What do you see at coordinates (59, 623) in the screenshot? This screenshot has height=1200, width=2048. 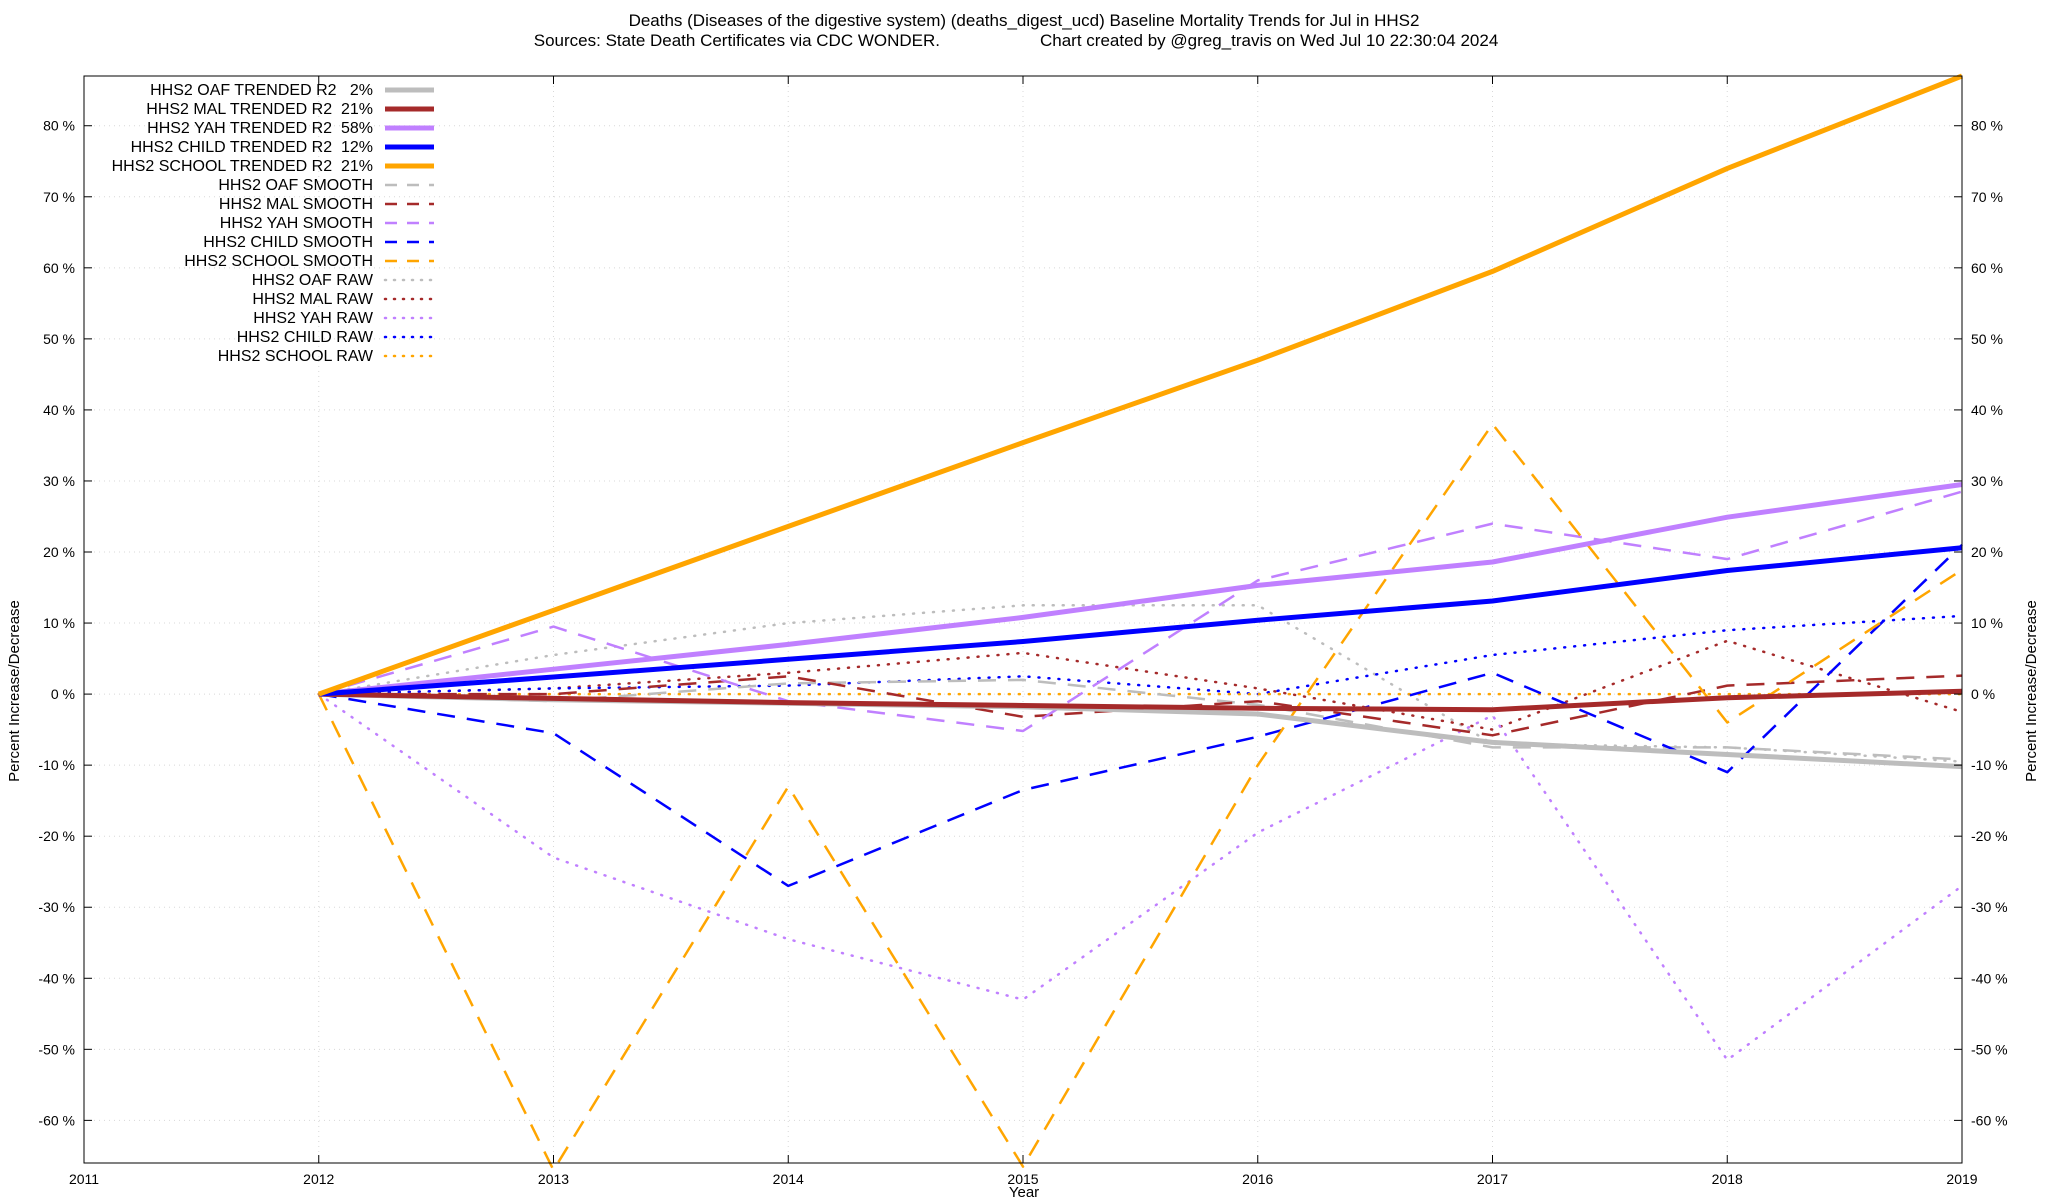 I see `y-tick-label-left: 10 %` at bounding box center [59, 623].